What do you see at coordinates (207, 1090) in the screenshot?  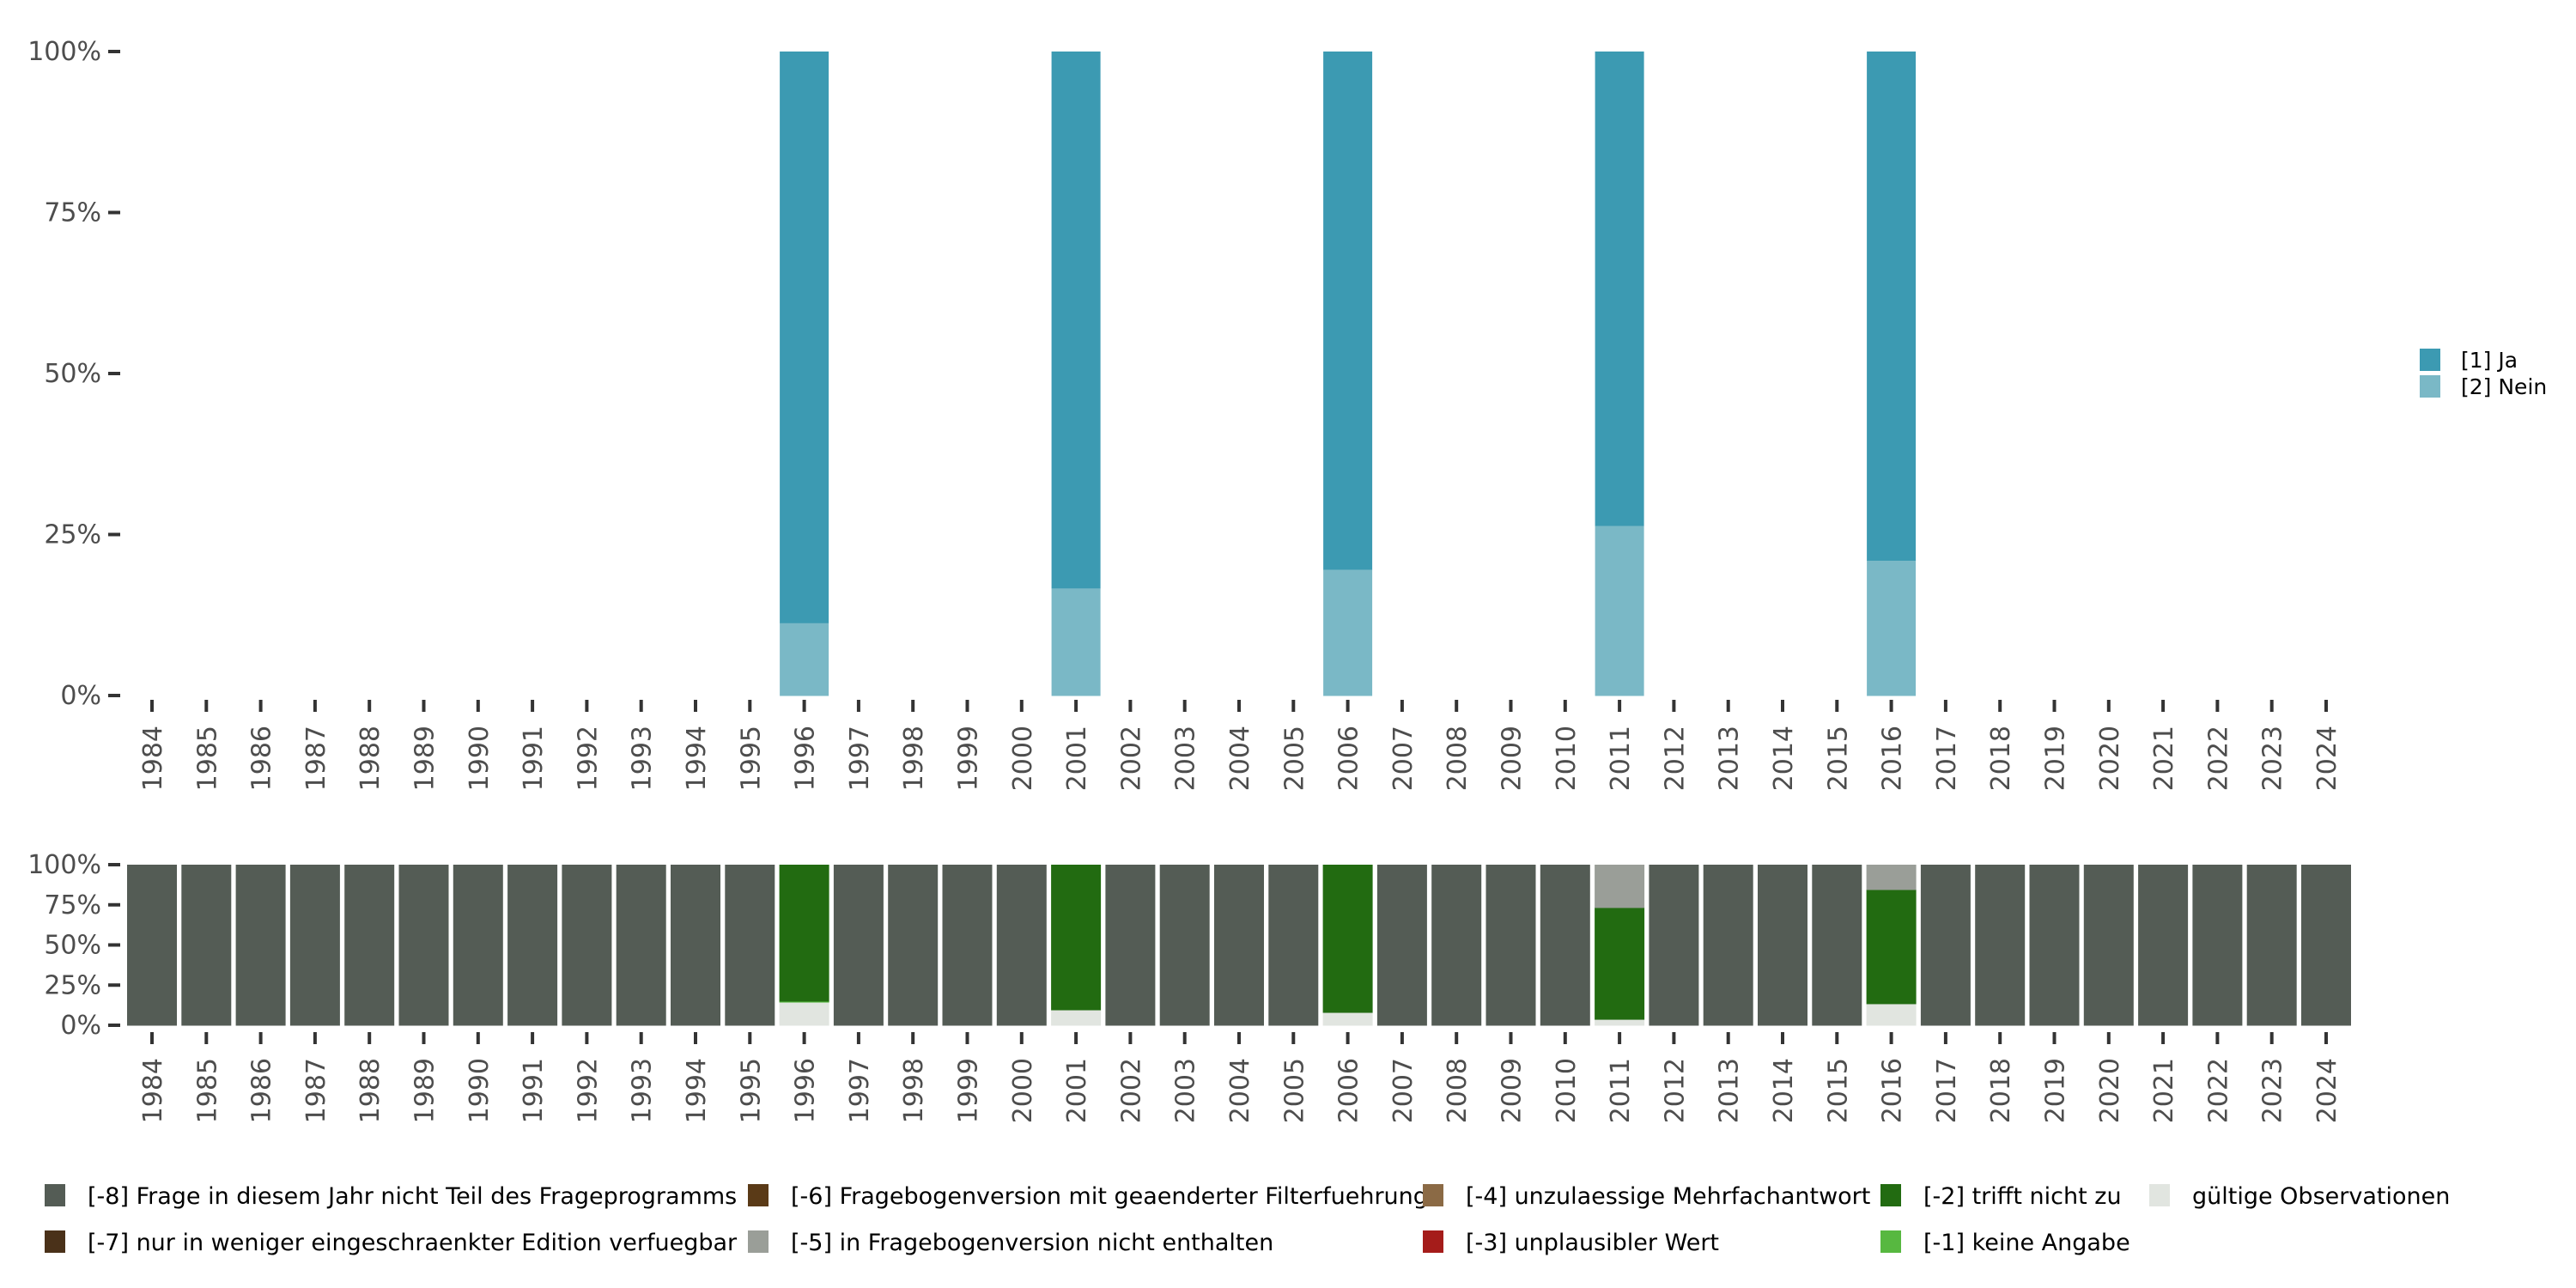 I see `bottom-xtick-label: 1985` at bounding box center [207, 1090].